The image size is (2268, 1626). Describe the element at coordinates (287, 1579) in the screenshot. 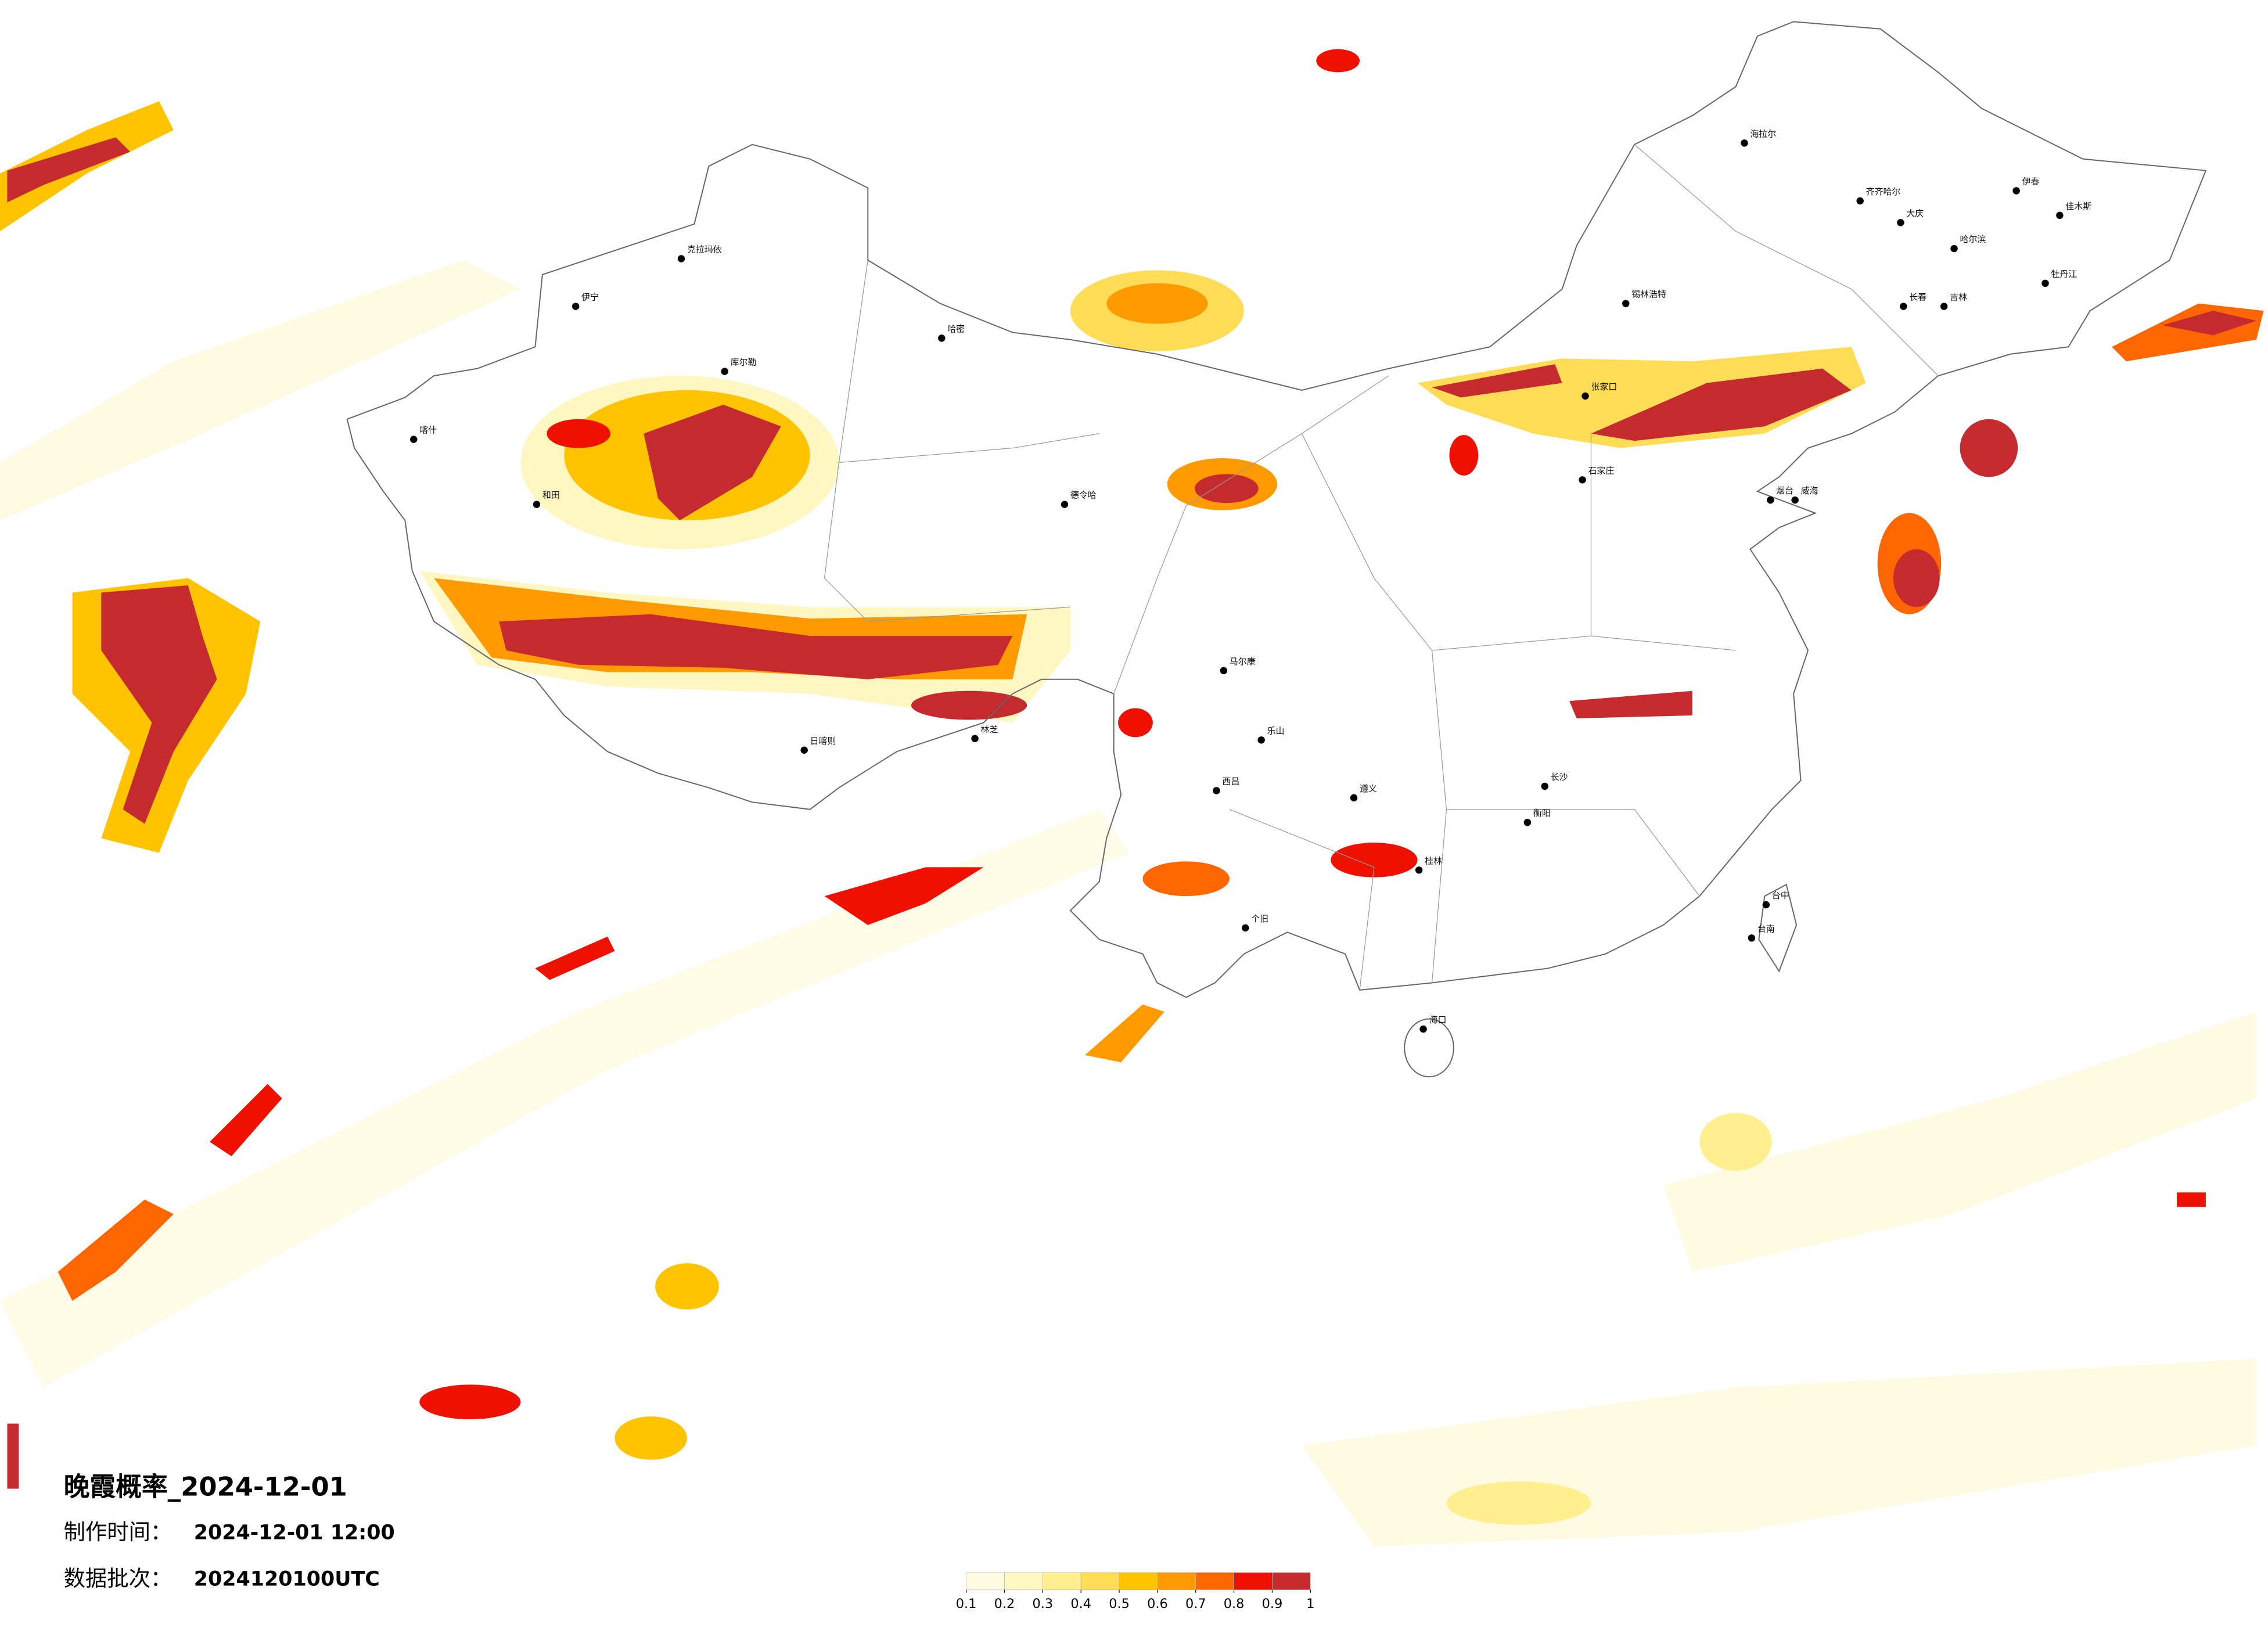

I see `data-batch-value: 2024120100UTC` at that location.